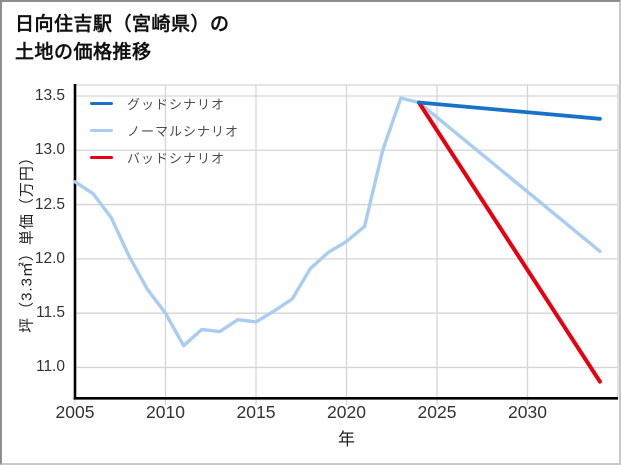 Image resolution: width=621 pixels, height=465 pixels. I want to click on legend: グッドシナリオ ノーマルシナリオ バッドシナリオ, so click(164, 130).